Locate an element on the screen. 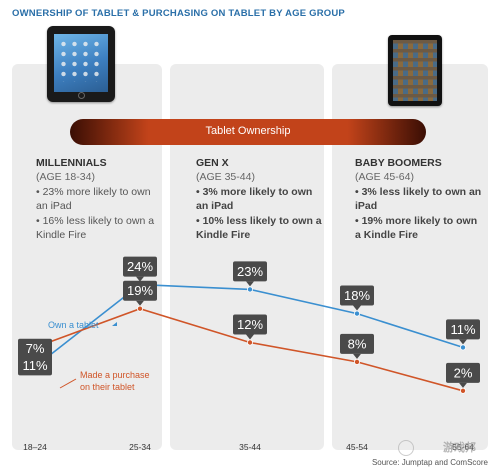  column-bullet: • 10% less likely to own a Kindle Fire is located at coordinates (259, 228).